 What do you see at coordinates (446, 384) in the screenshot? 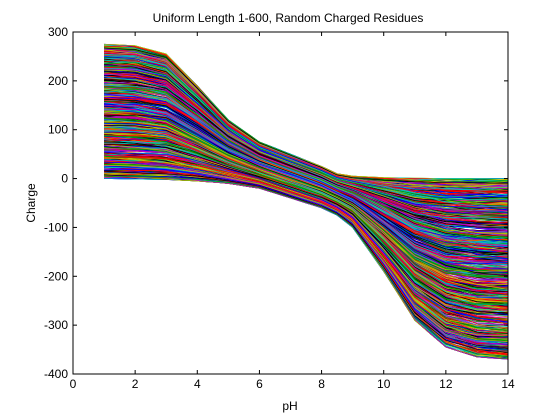
I see `x-tick-label: 12` at bounding box center [446, 384].